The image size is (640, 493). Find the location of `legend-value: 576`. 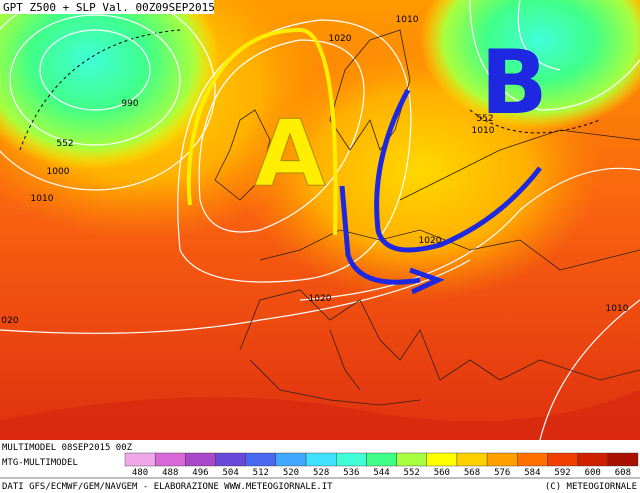

legend-value: 576 is located at coordinates (502, 473).